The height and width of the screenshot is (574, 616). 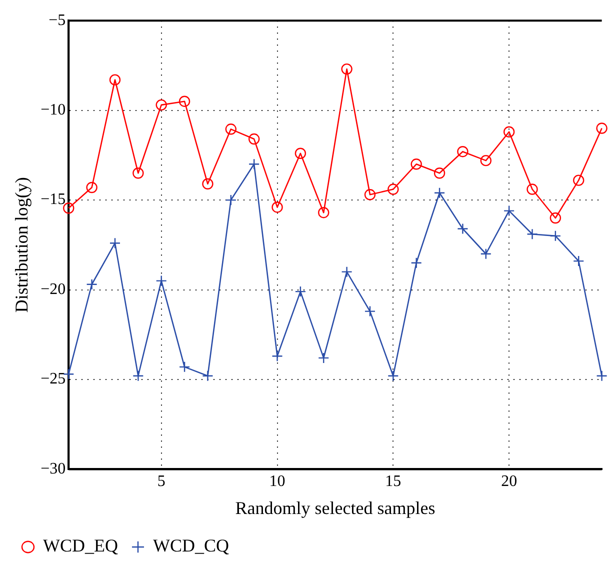 I want to click on y-axis-title: Distribution log(y), so click(x=22, y=245).